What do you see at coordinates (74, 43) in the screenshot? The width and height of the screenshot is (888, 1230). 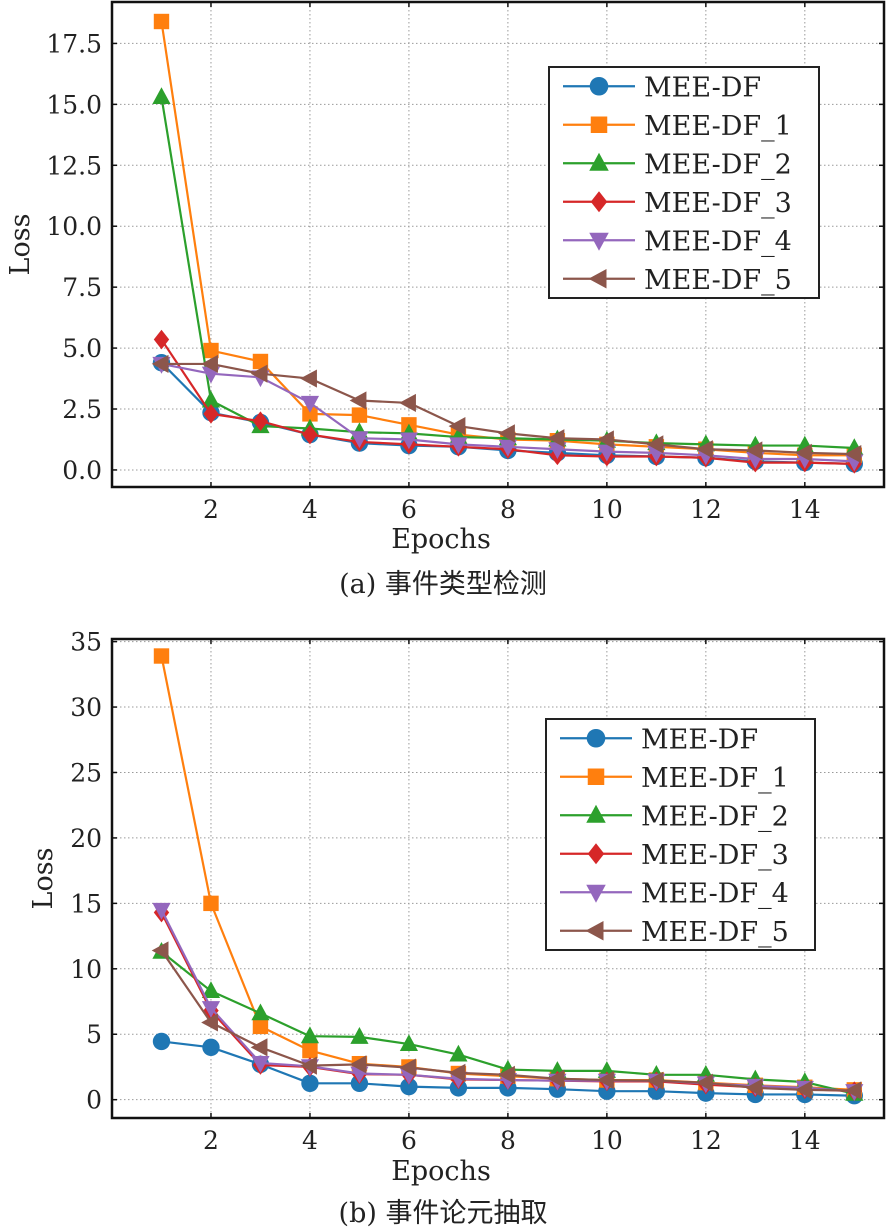 I see `y-tick-label: 17.5` at bounding box center [74, 43].